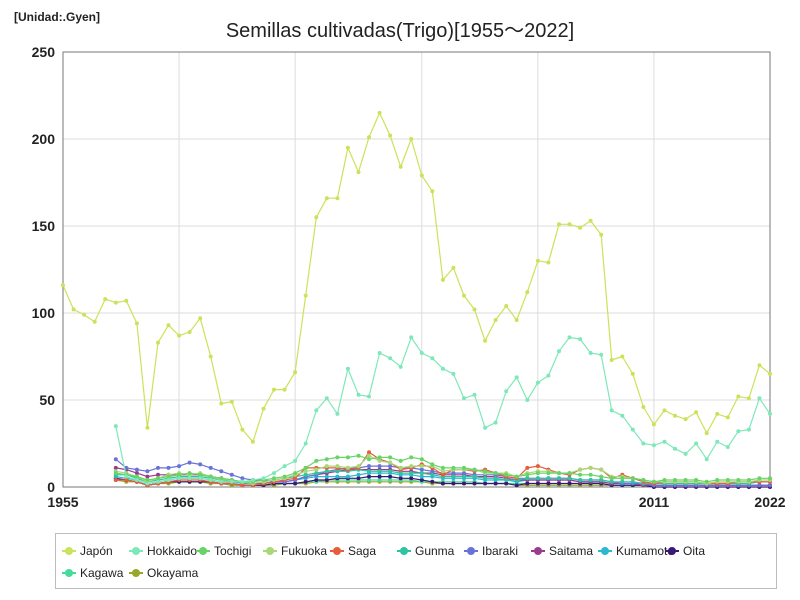  I want to click on x-axis: 1955 1966 1977 1989 2000 2011 2022, so click(416, 502).